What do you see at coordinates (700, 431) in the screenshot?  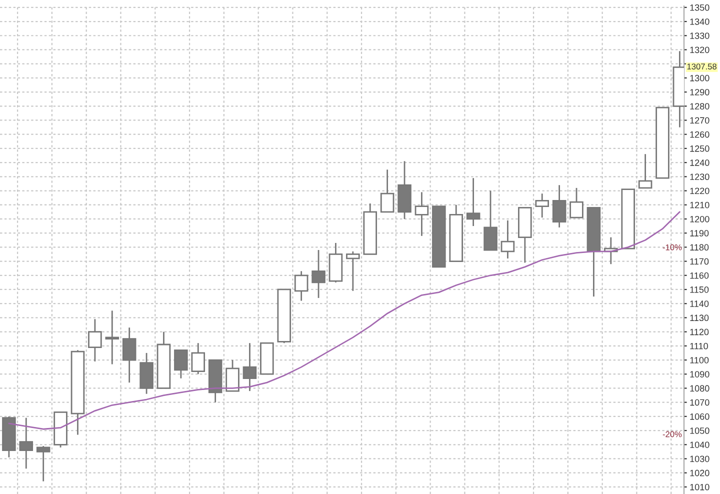 I see `y-tick-label: 1050` at bounding box center [700, 431].